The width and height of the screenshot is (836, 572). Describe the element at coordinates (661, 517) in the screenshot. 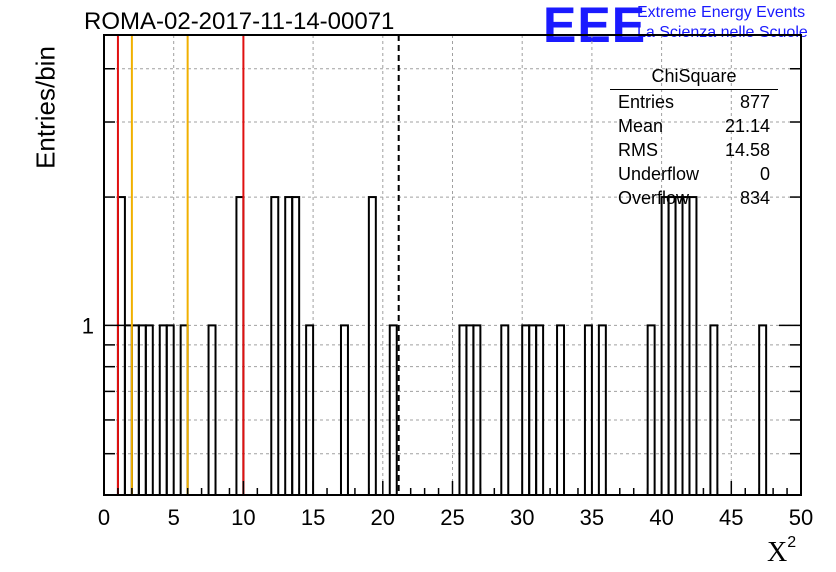

I see `x-tick-label: 40` at that location.